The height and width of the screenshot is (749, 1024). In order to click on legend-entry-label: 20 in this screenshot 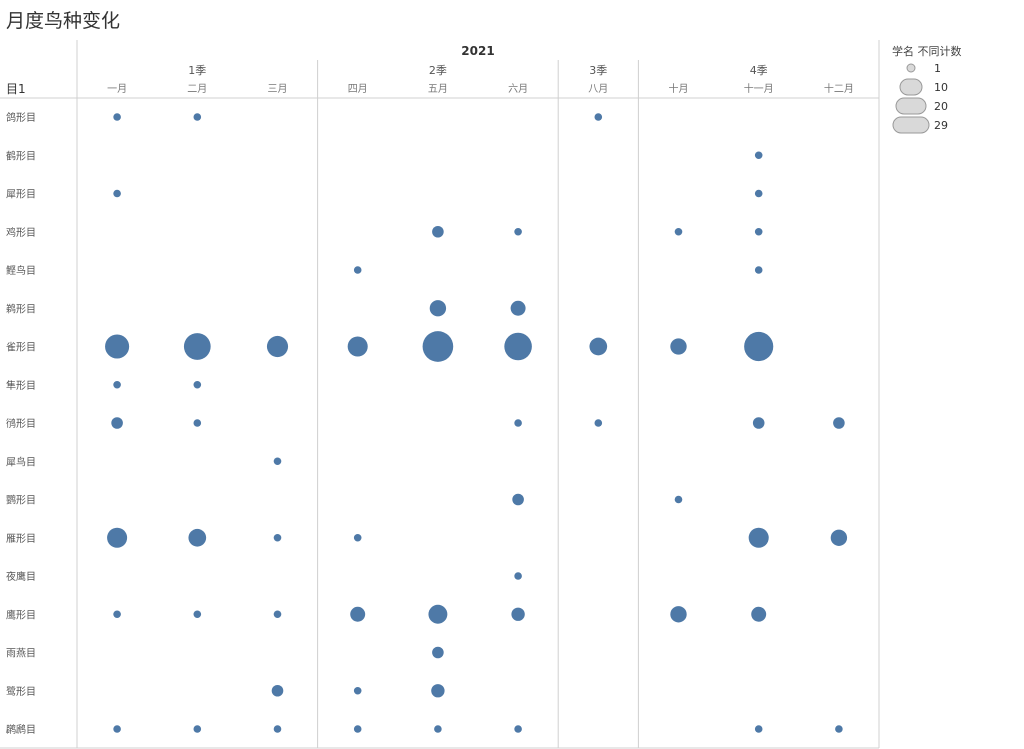, I will do `click(941, 106)`.